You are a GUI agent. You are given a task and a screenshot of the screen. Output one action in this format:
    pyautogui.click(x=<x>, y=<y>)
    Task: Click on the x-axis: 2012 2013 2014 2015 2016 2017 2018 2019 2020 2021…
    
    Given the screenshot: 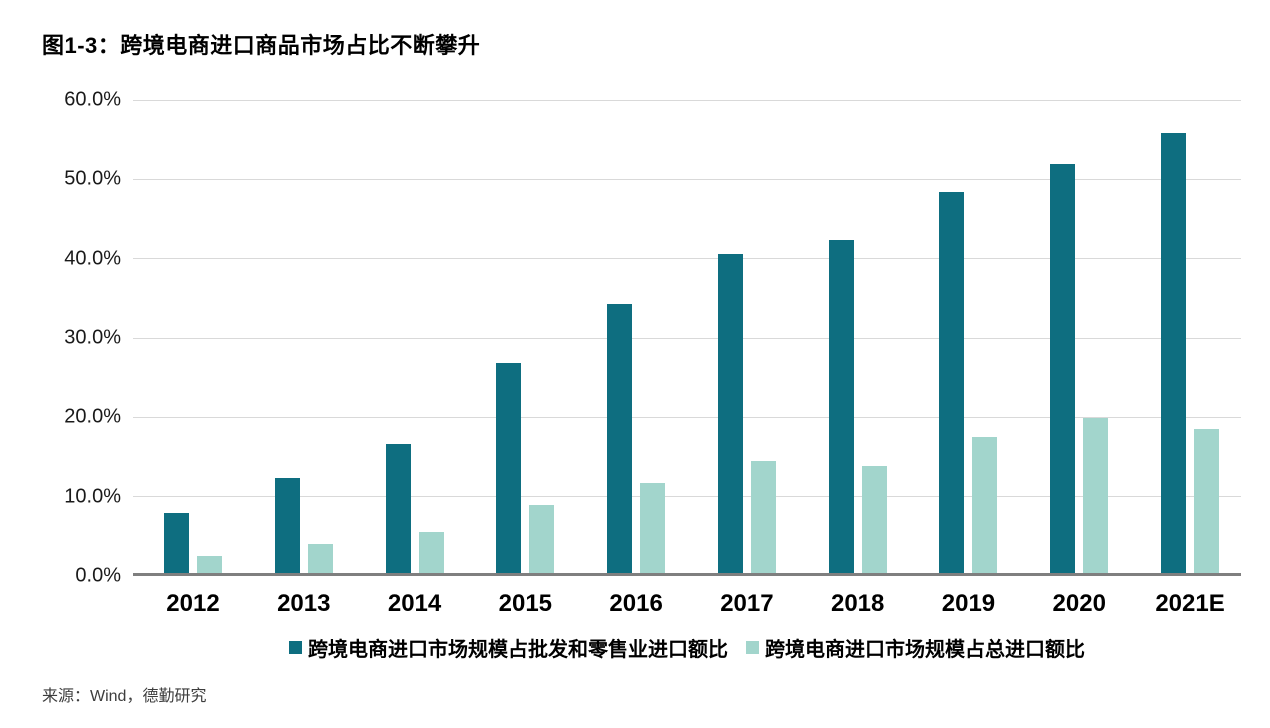 What is the action you would take?
    pyautogui.click(x=687, y=606)
    